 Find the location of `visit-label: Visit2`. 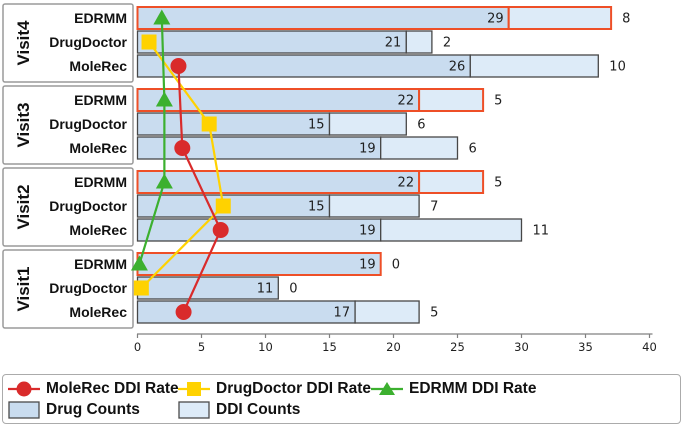

visit-label: Visit2 is located at coordinates (23, 206).